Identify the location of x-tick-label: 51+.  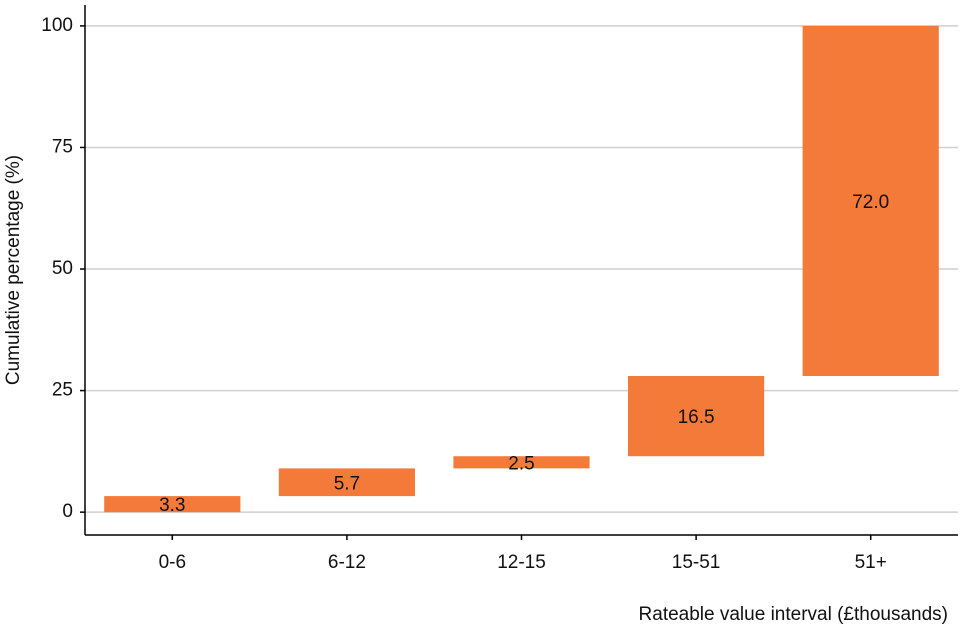
(871, 562).